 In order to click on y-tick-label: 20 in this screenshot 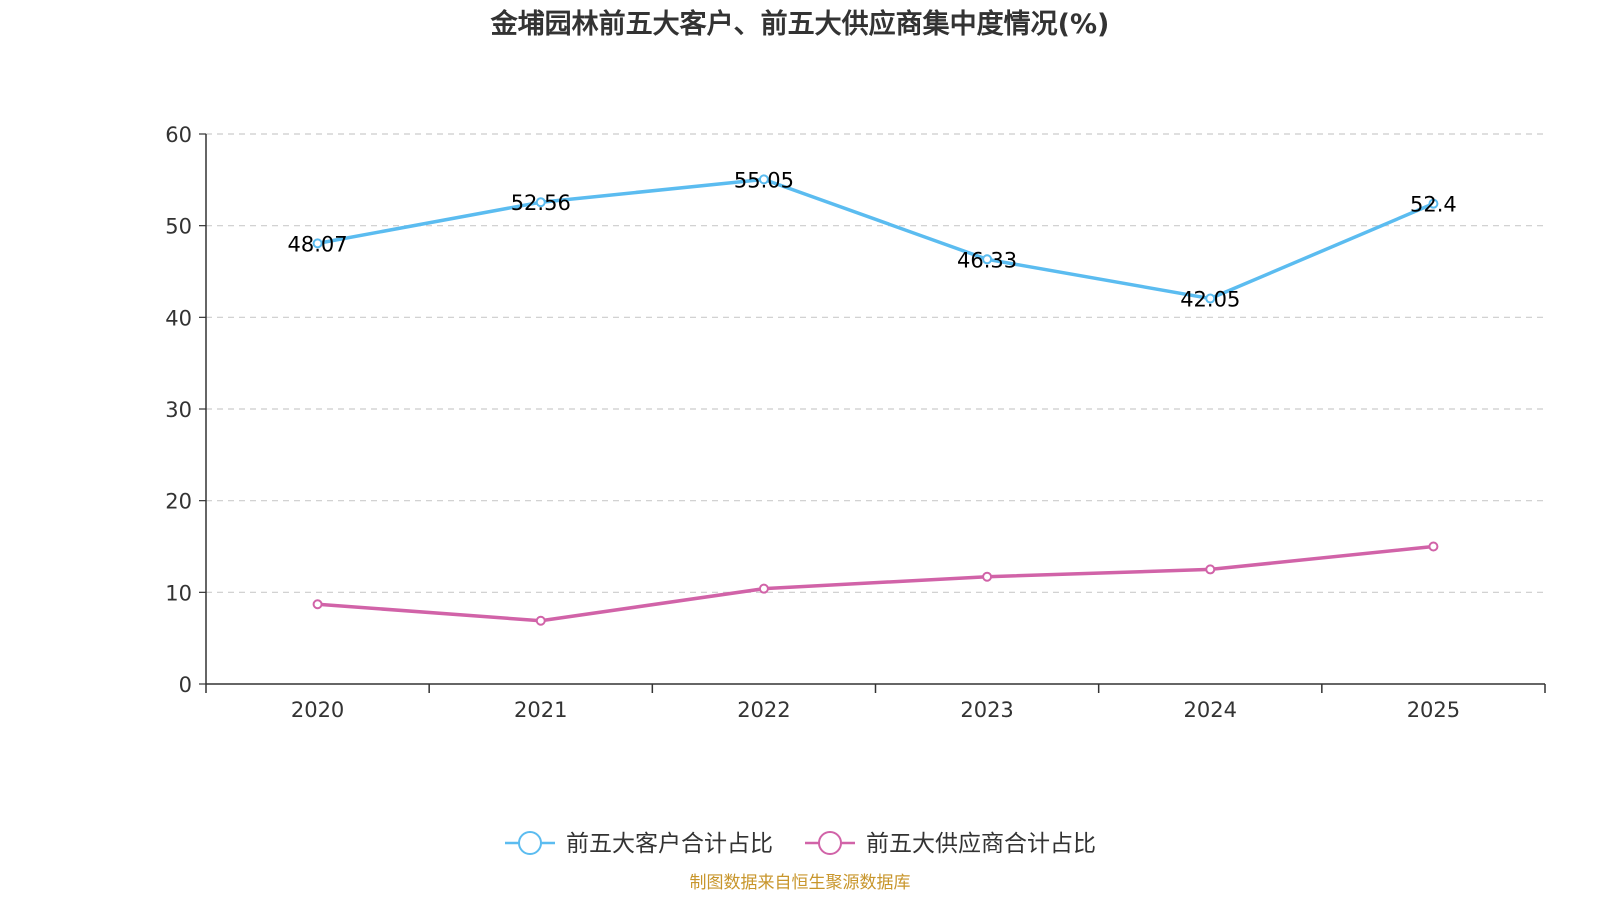, I will do `click(178, 502)`.